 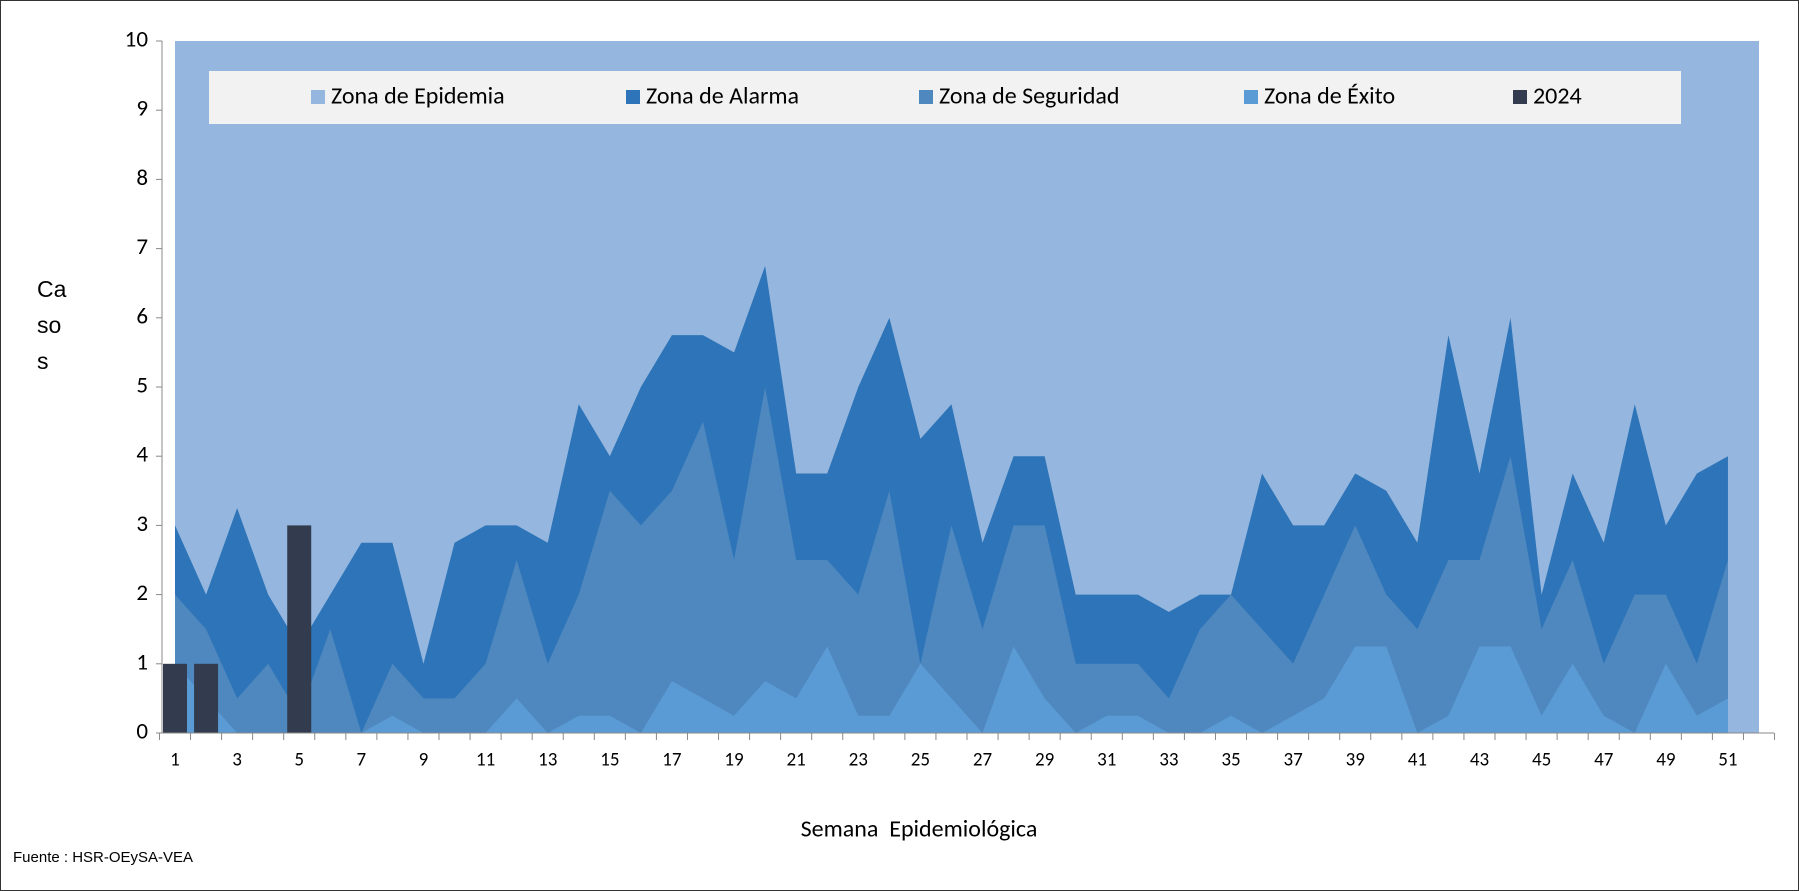 What do you see at coordinates (142, 316) in the screenshot?
I see `y-tick-label: 6` at bounding box center [142, 316].